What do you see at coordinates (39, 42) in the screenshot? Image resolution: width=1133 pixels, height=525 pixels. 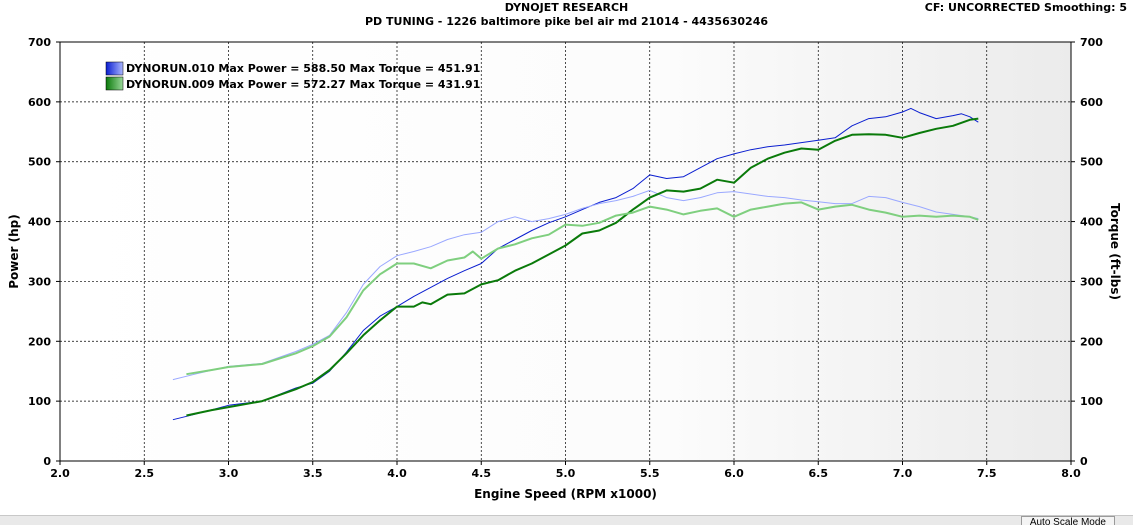 I see `y-tick-label: 700` at bounding box center [39, 42].